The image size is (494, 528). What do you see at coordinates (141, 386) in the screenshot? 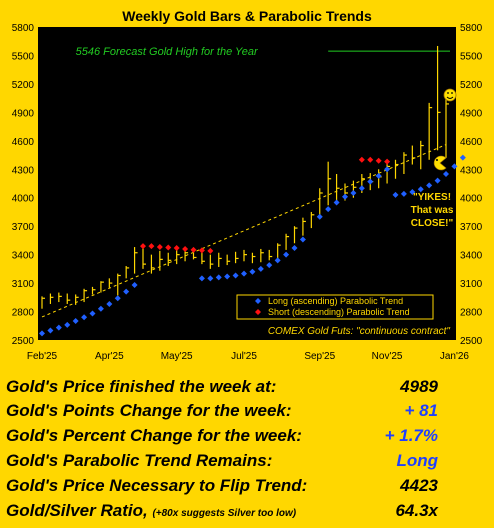
I see `price-label: Gold's Price finished the week at:` at bounding box center [141, 386].